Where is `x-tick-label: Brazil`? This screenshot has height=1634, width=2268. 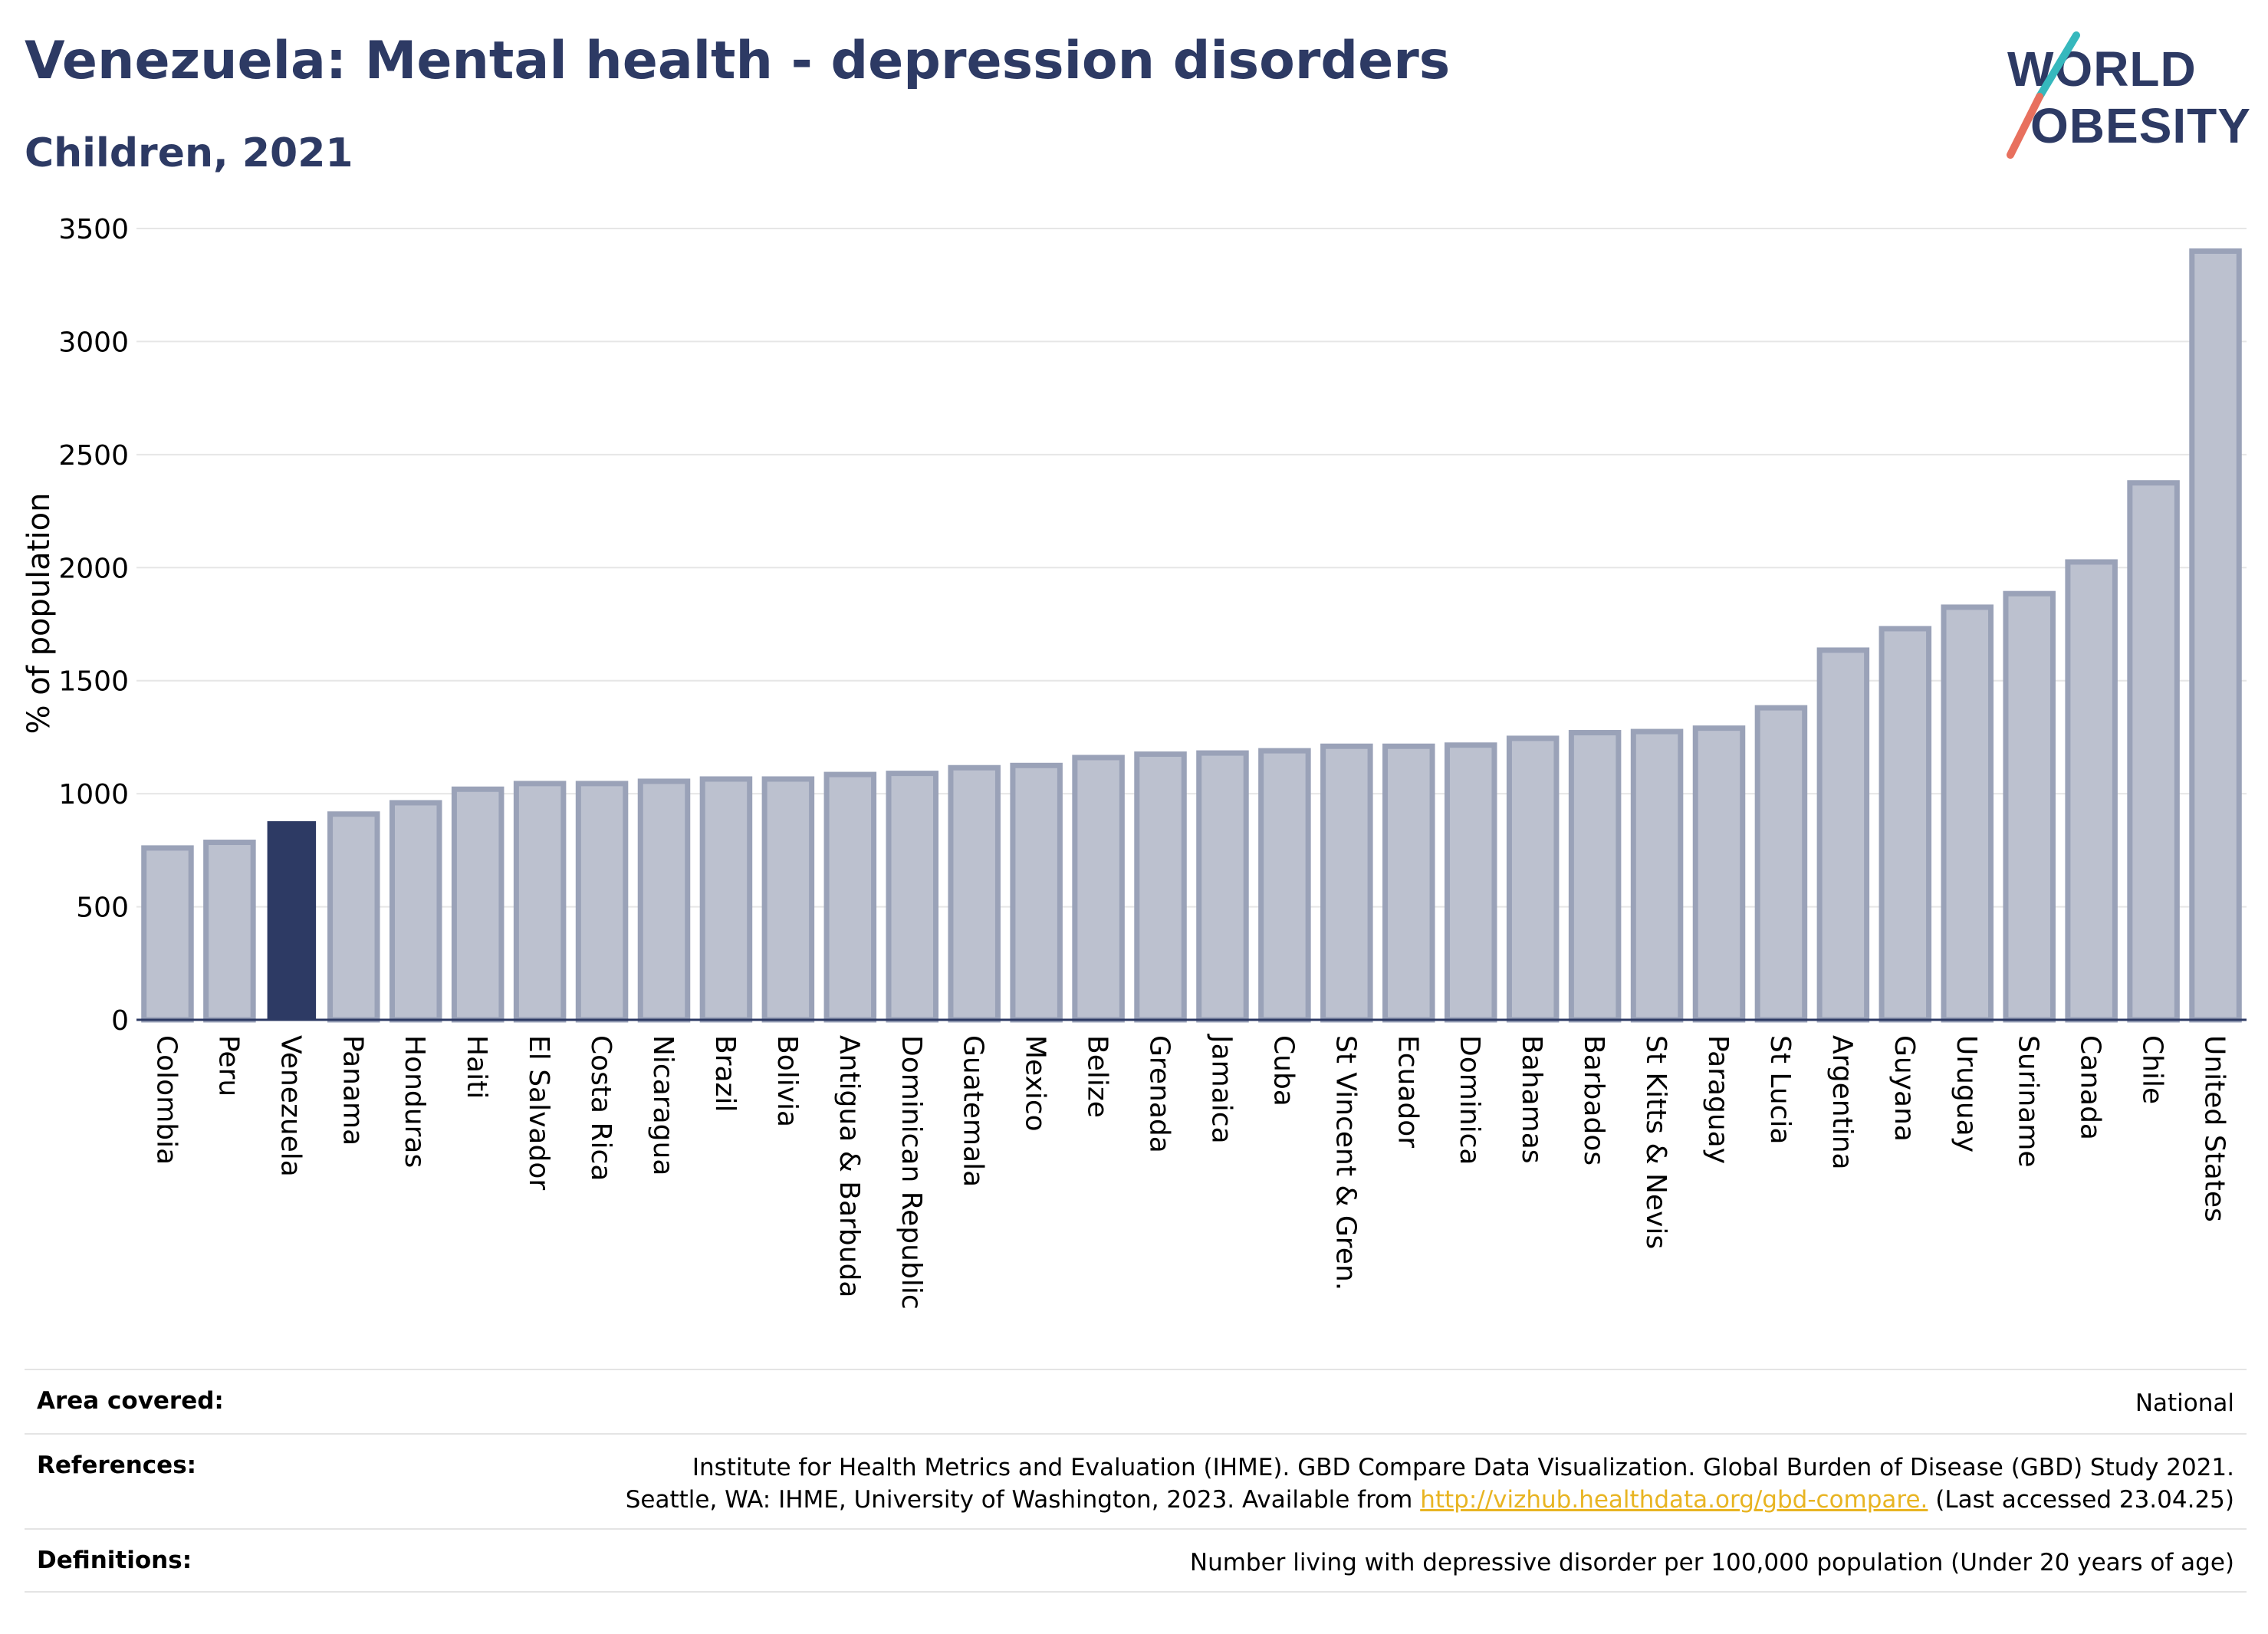
x-tick-label: Brazil is located at coordinates (725, 1074).